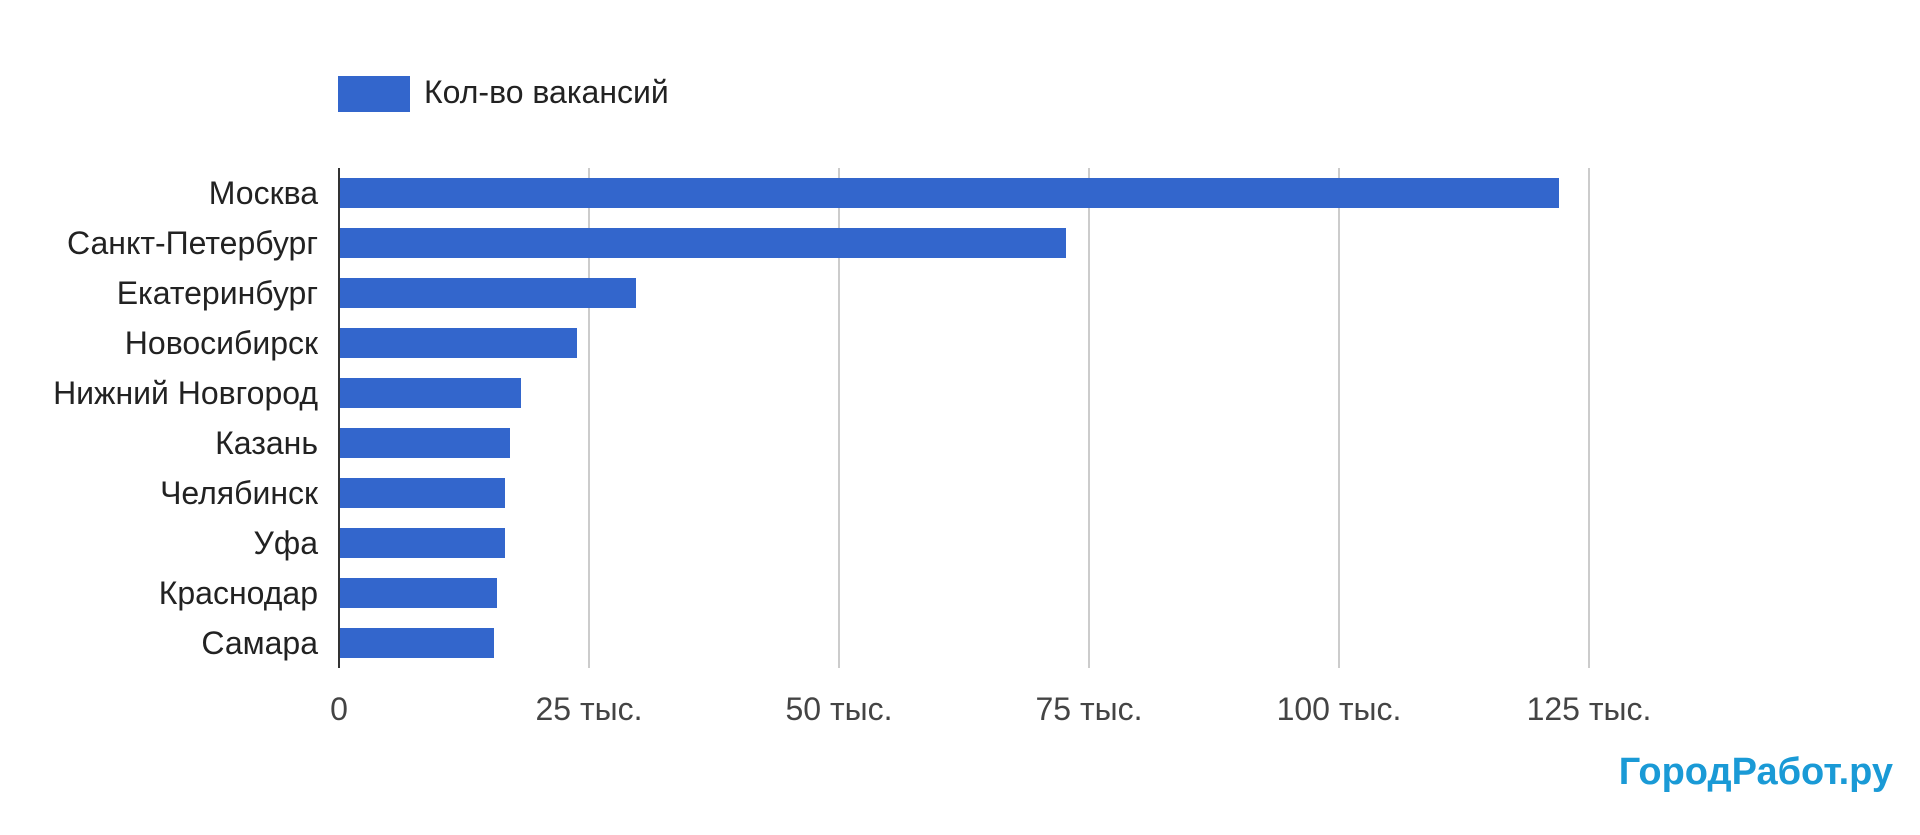 The image size is (1920, 835). What do you see at coordinates (266, 443) in the screenshot?
I see `category-label: Казань` at bounding box center [266, 443].